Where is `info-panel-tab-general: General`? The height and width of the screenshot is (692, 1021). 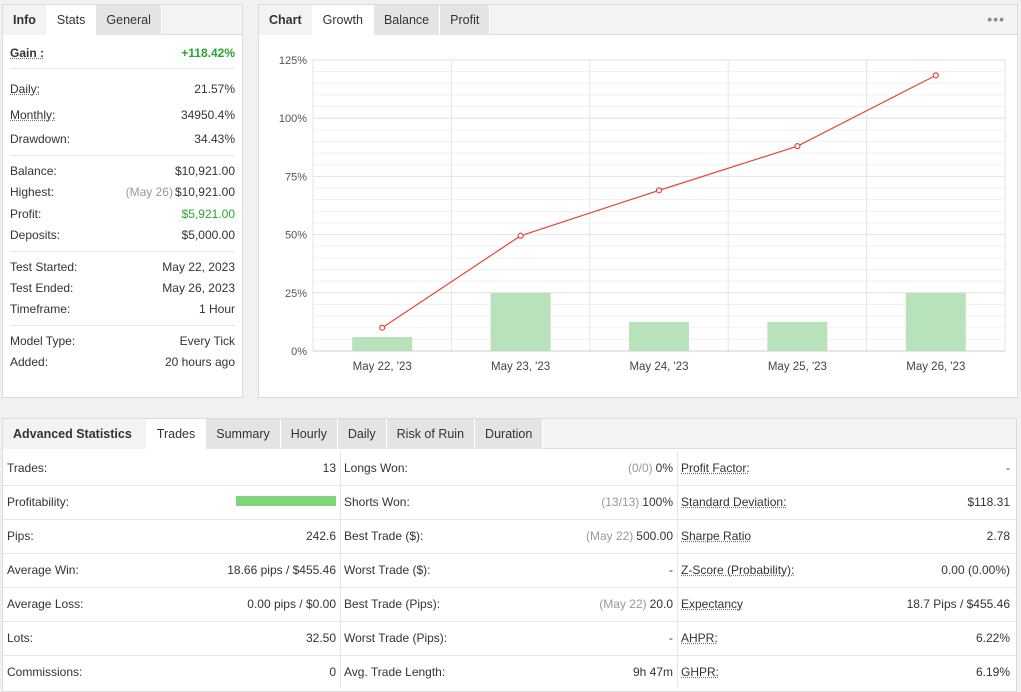
info-panel-tab-general: General is located at coordinates (129, 20).